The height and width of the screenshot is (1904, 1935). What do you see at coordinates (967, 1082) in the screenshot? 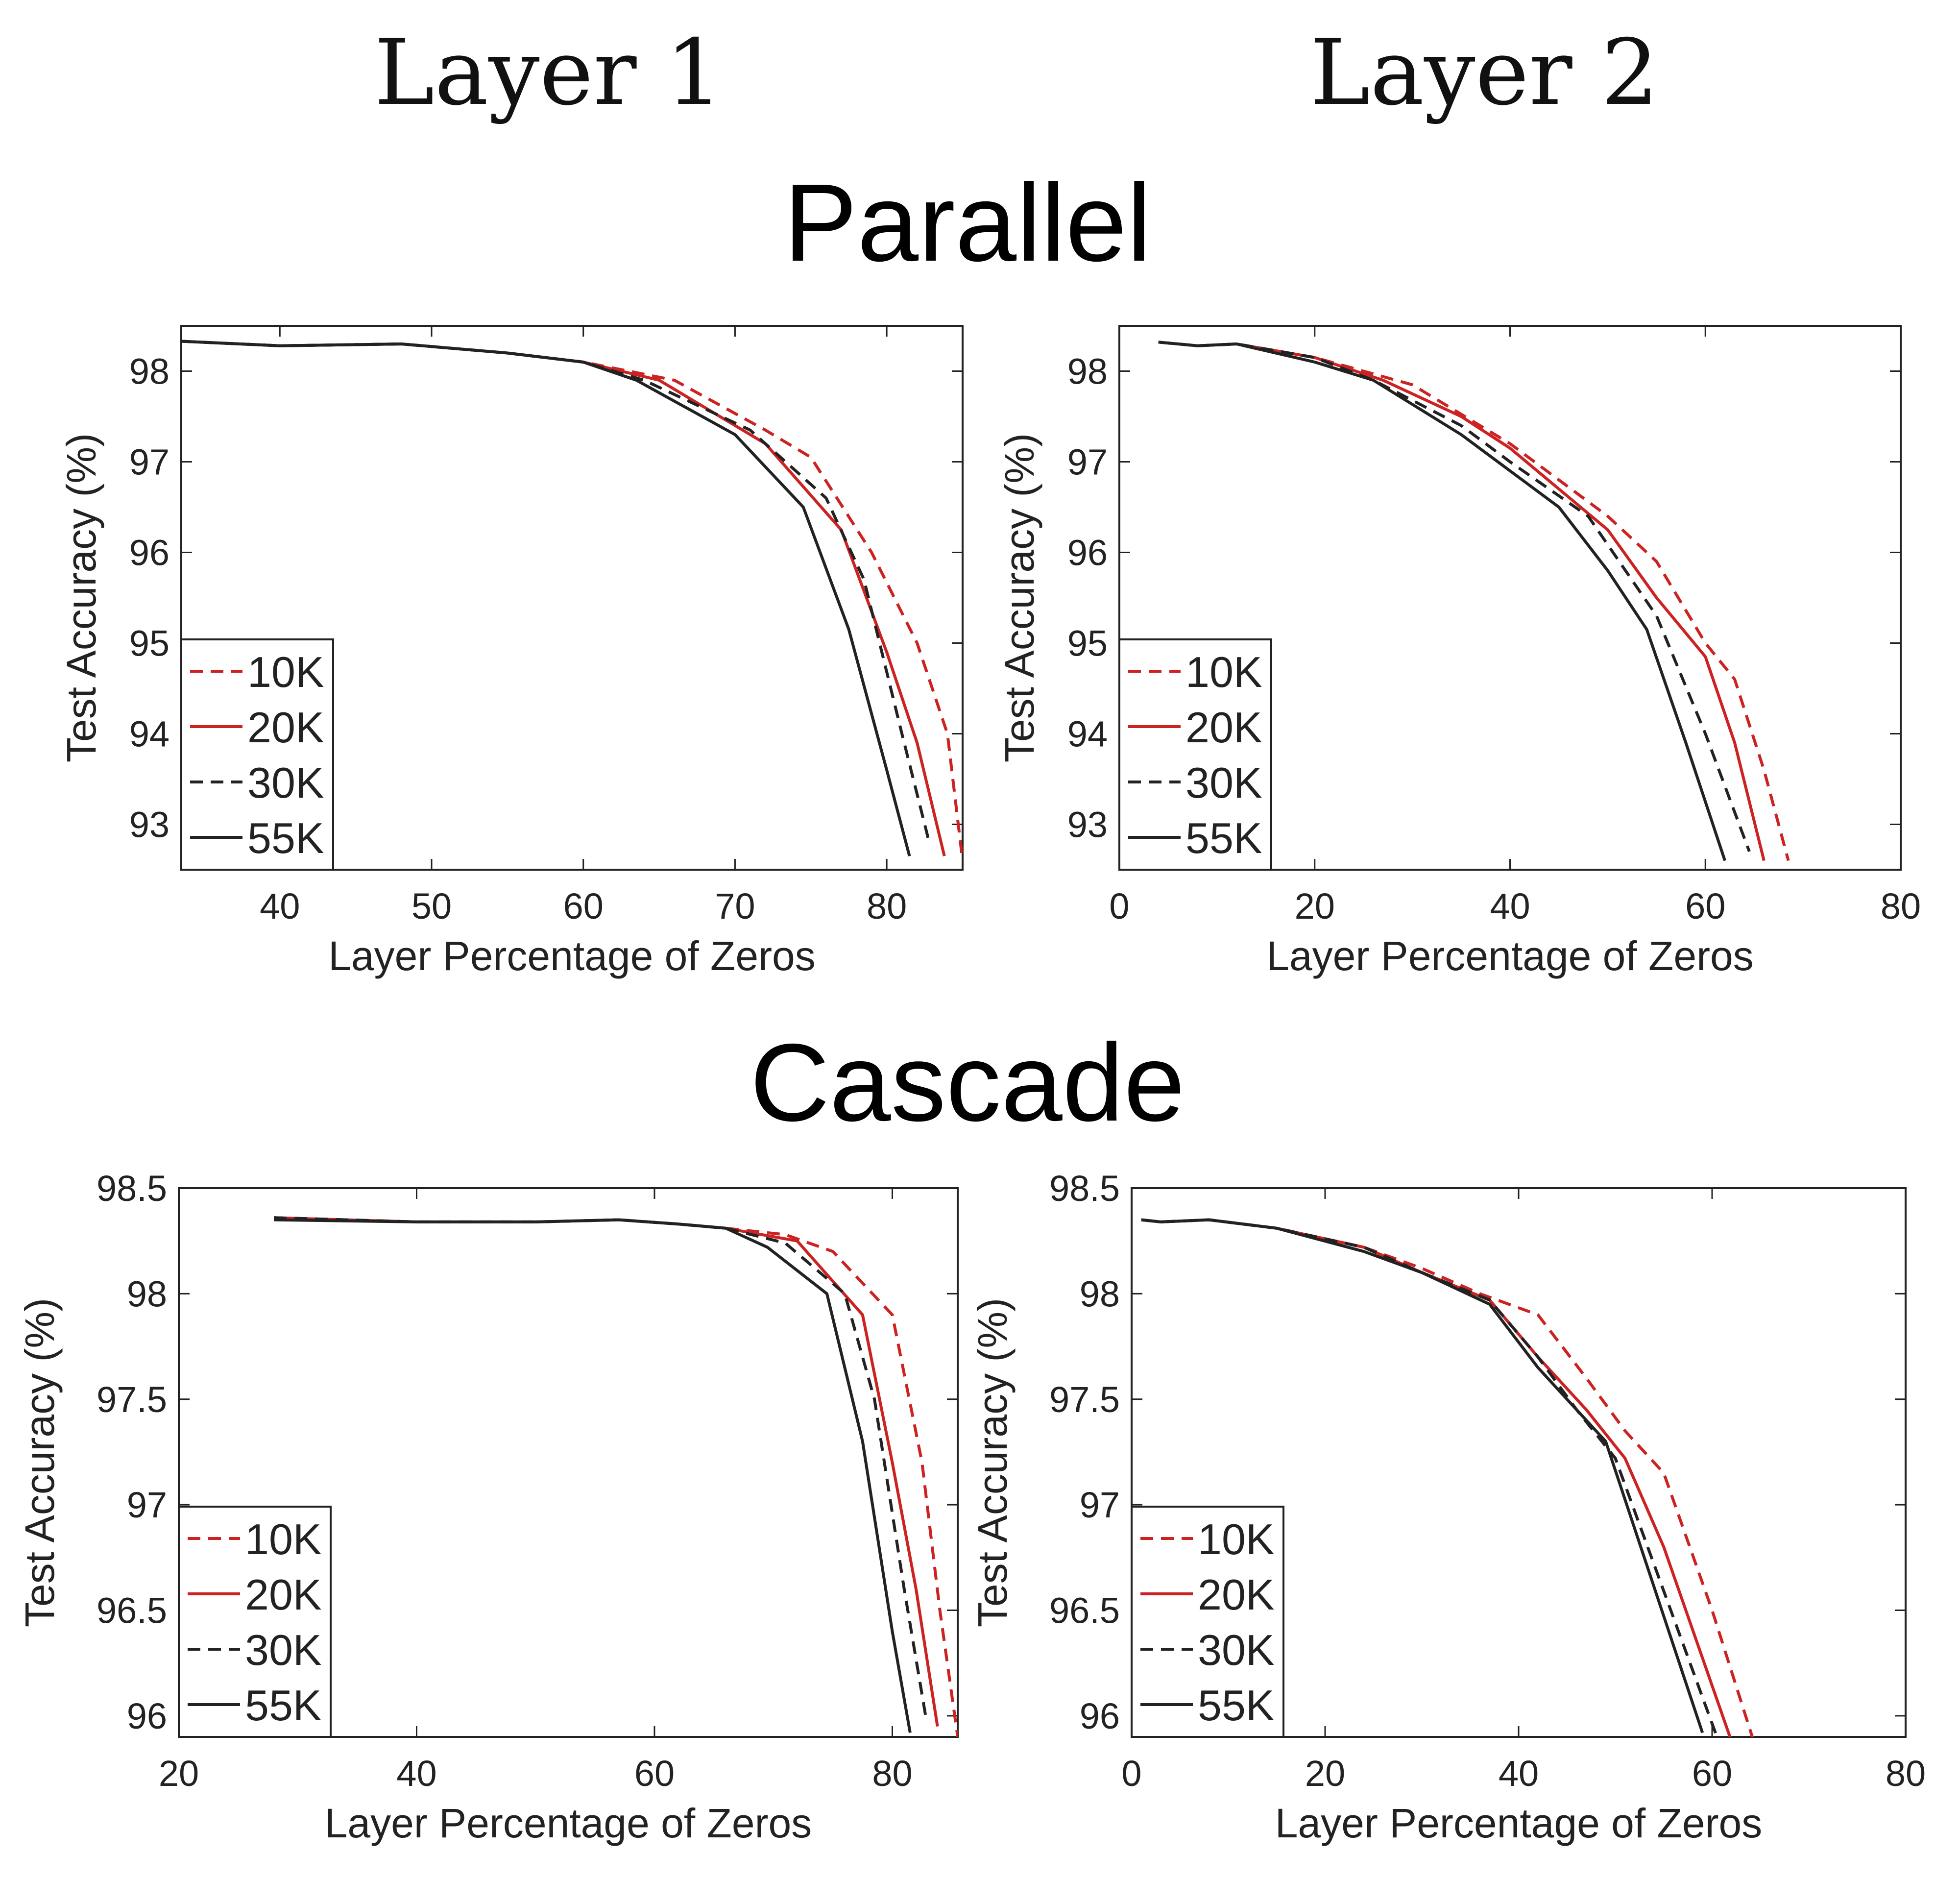
I see `section-title-cascade: Cascade` at bounding box center [967, 1082].